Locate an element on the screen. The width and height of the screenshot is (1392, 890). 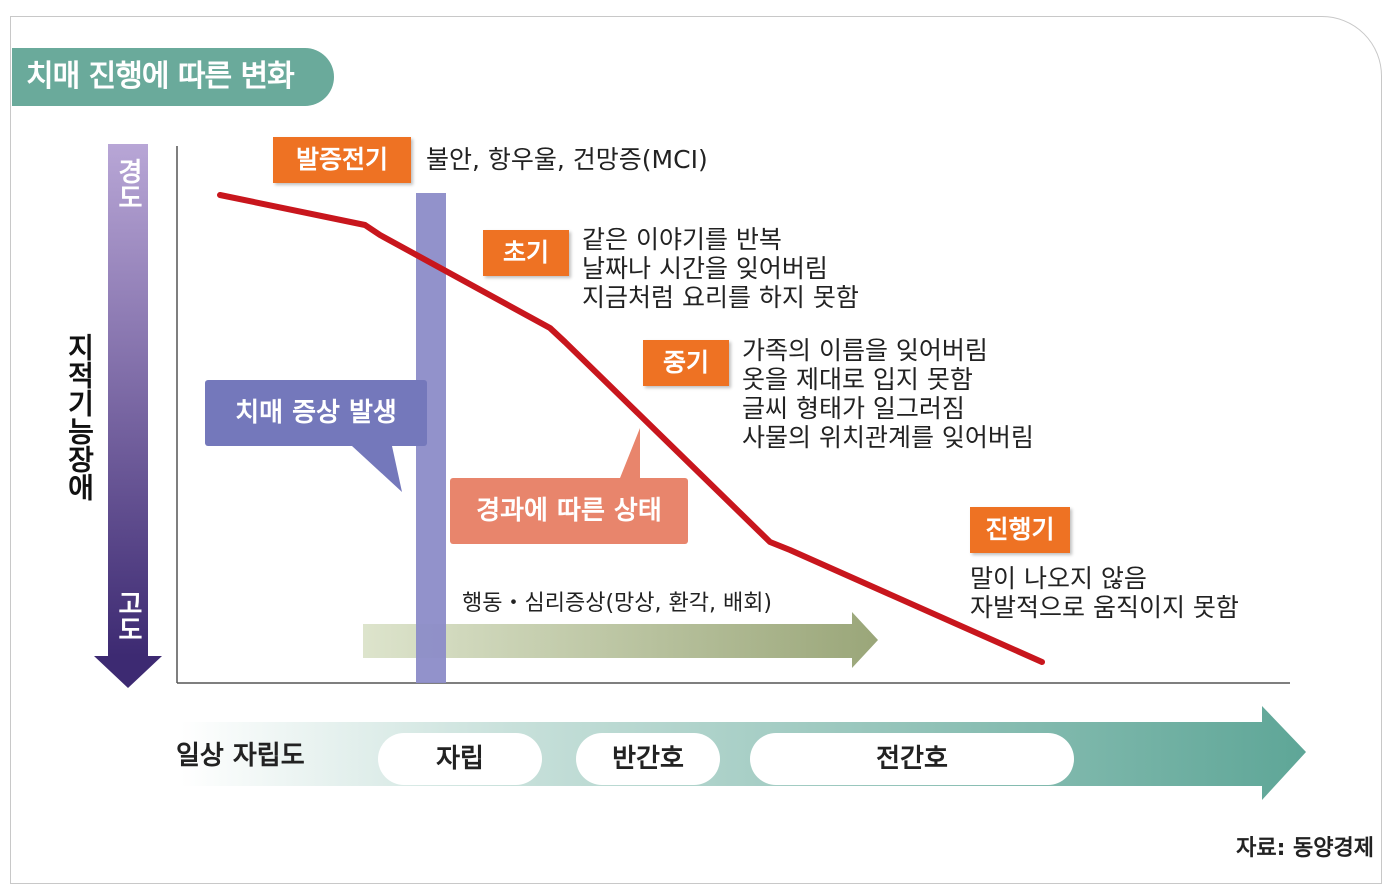
level-independent: 자립 is located at coordinates (460, 759).